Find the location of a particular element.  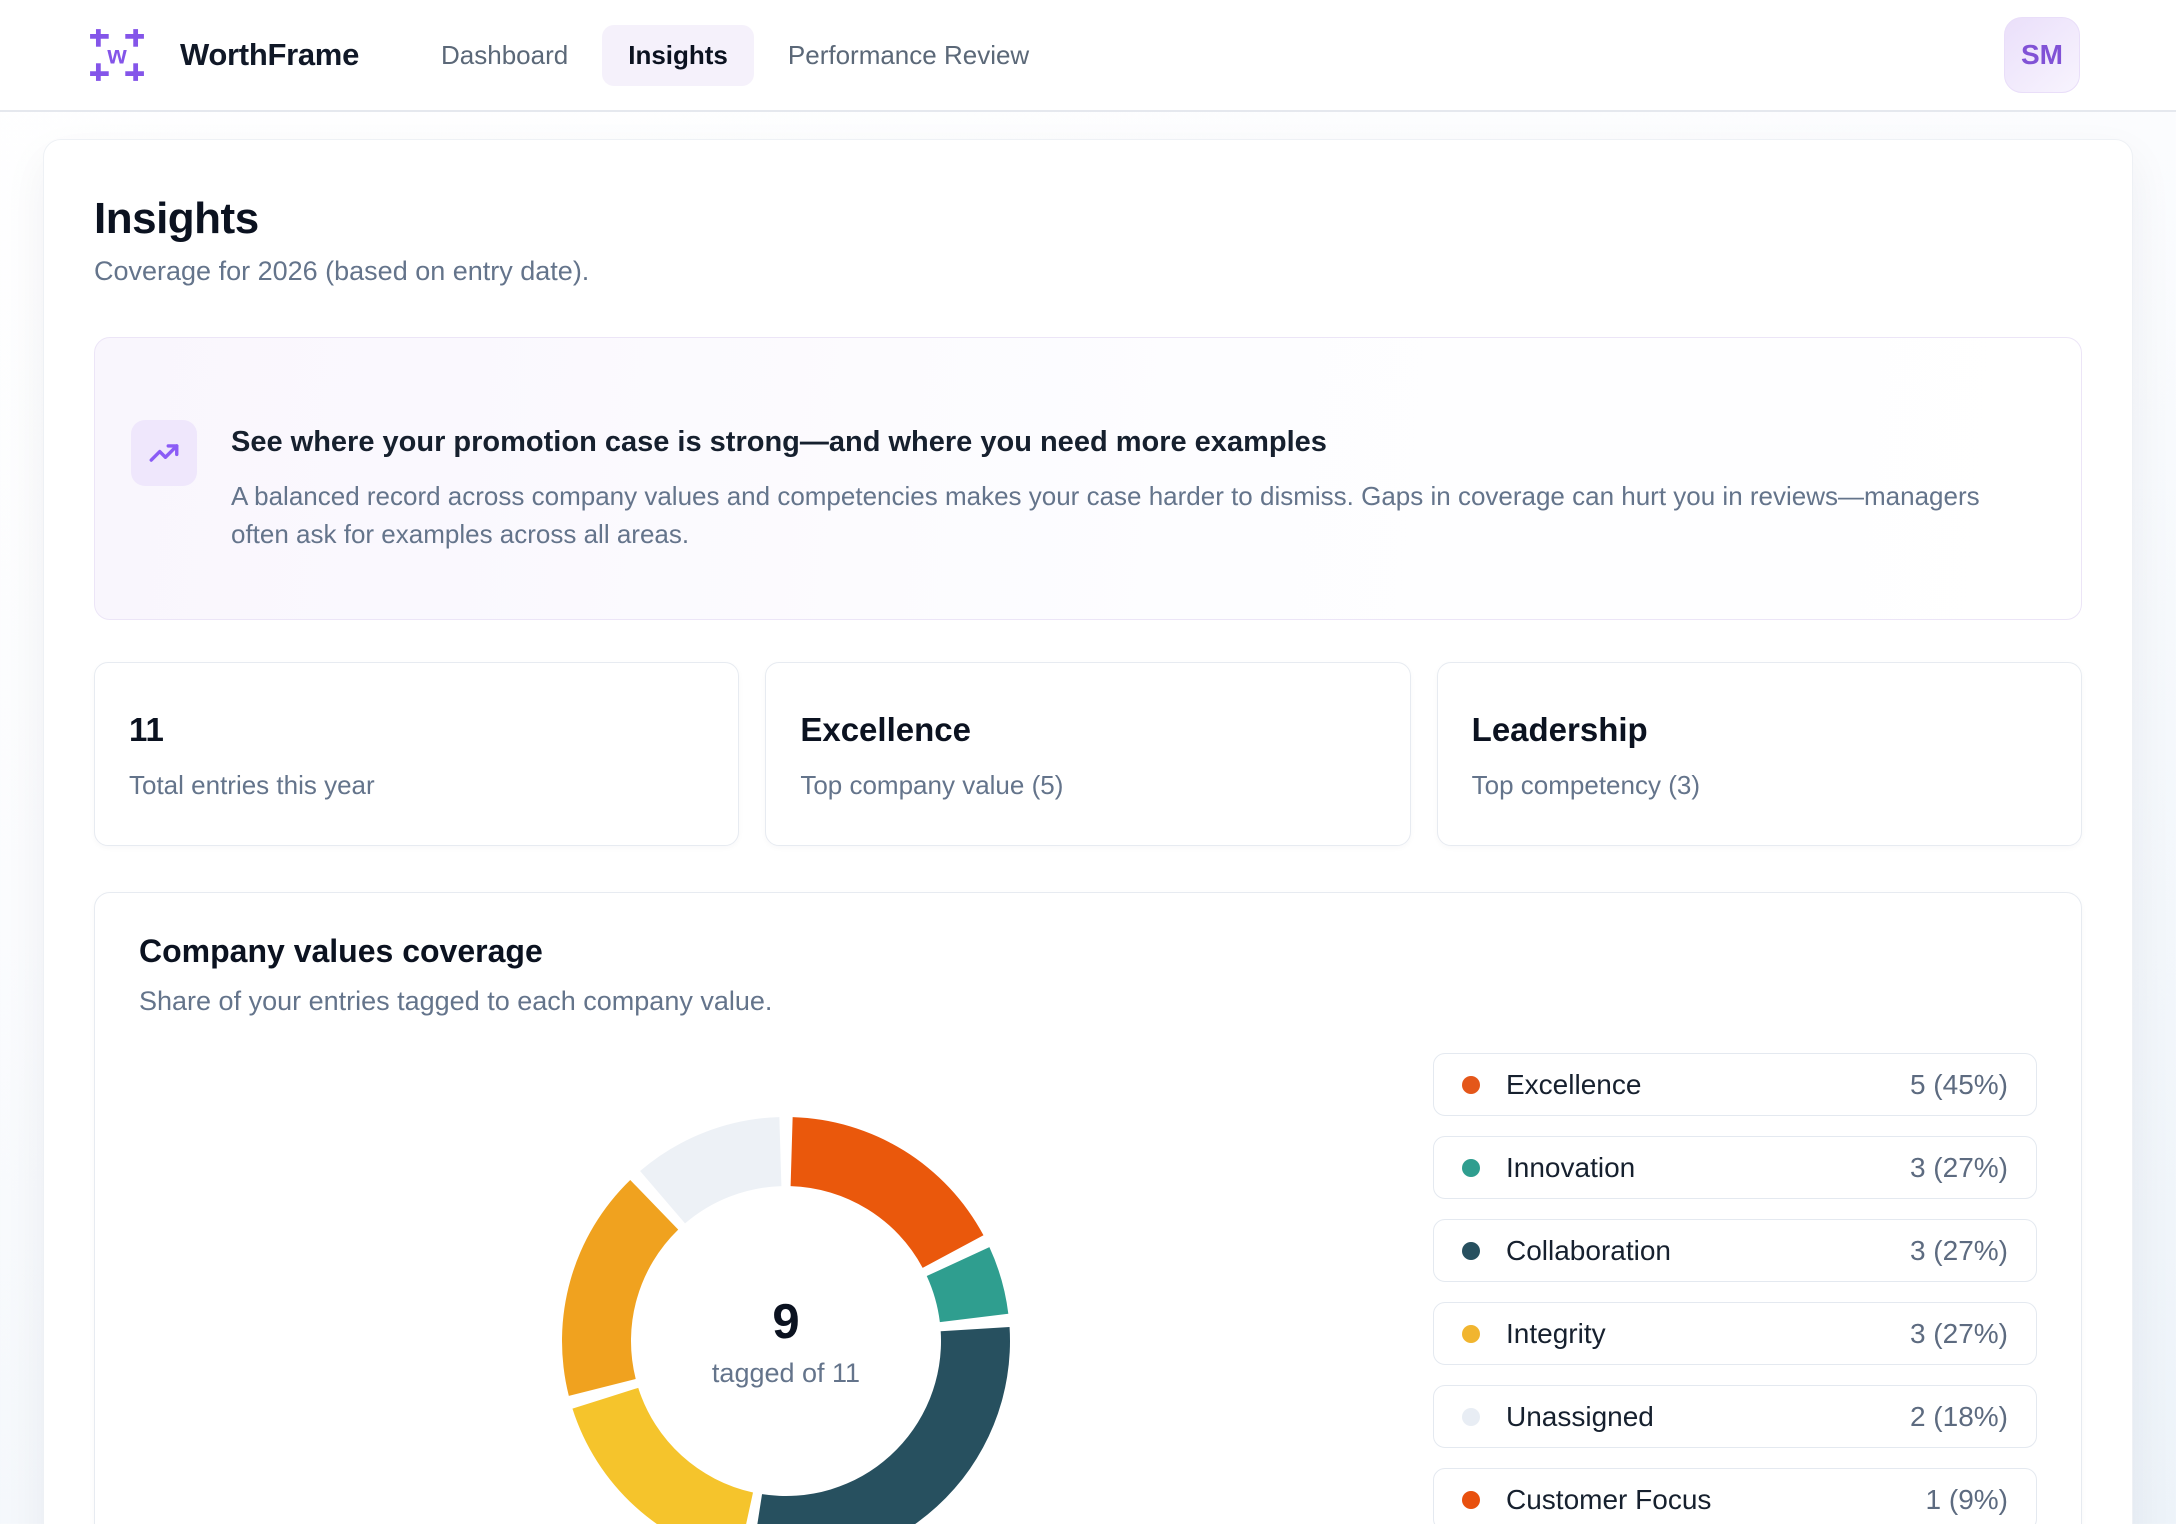

stat-label: Top competency (3) is located at coordinates (1585, 785).